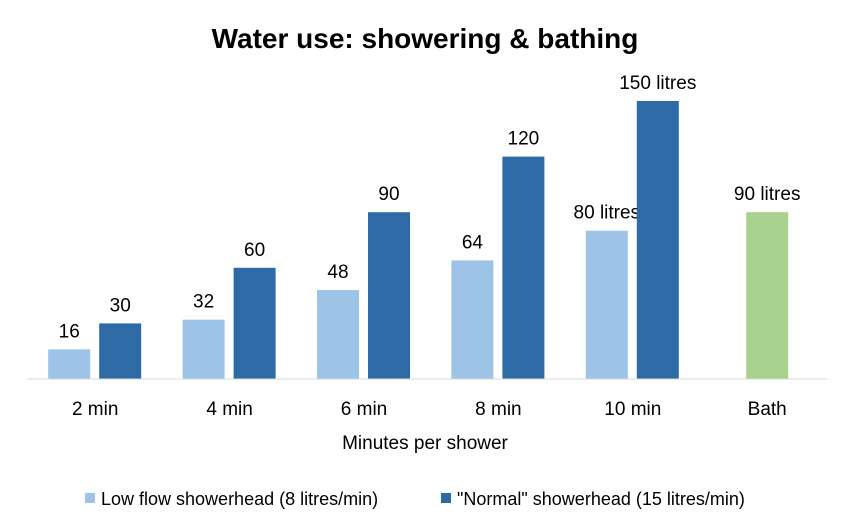 The image size is (851, 532). Describe the element at coordinates (473, 242) in the screenshot. I see `data-label-0-3: 64` at that location.